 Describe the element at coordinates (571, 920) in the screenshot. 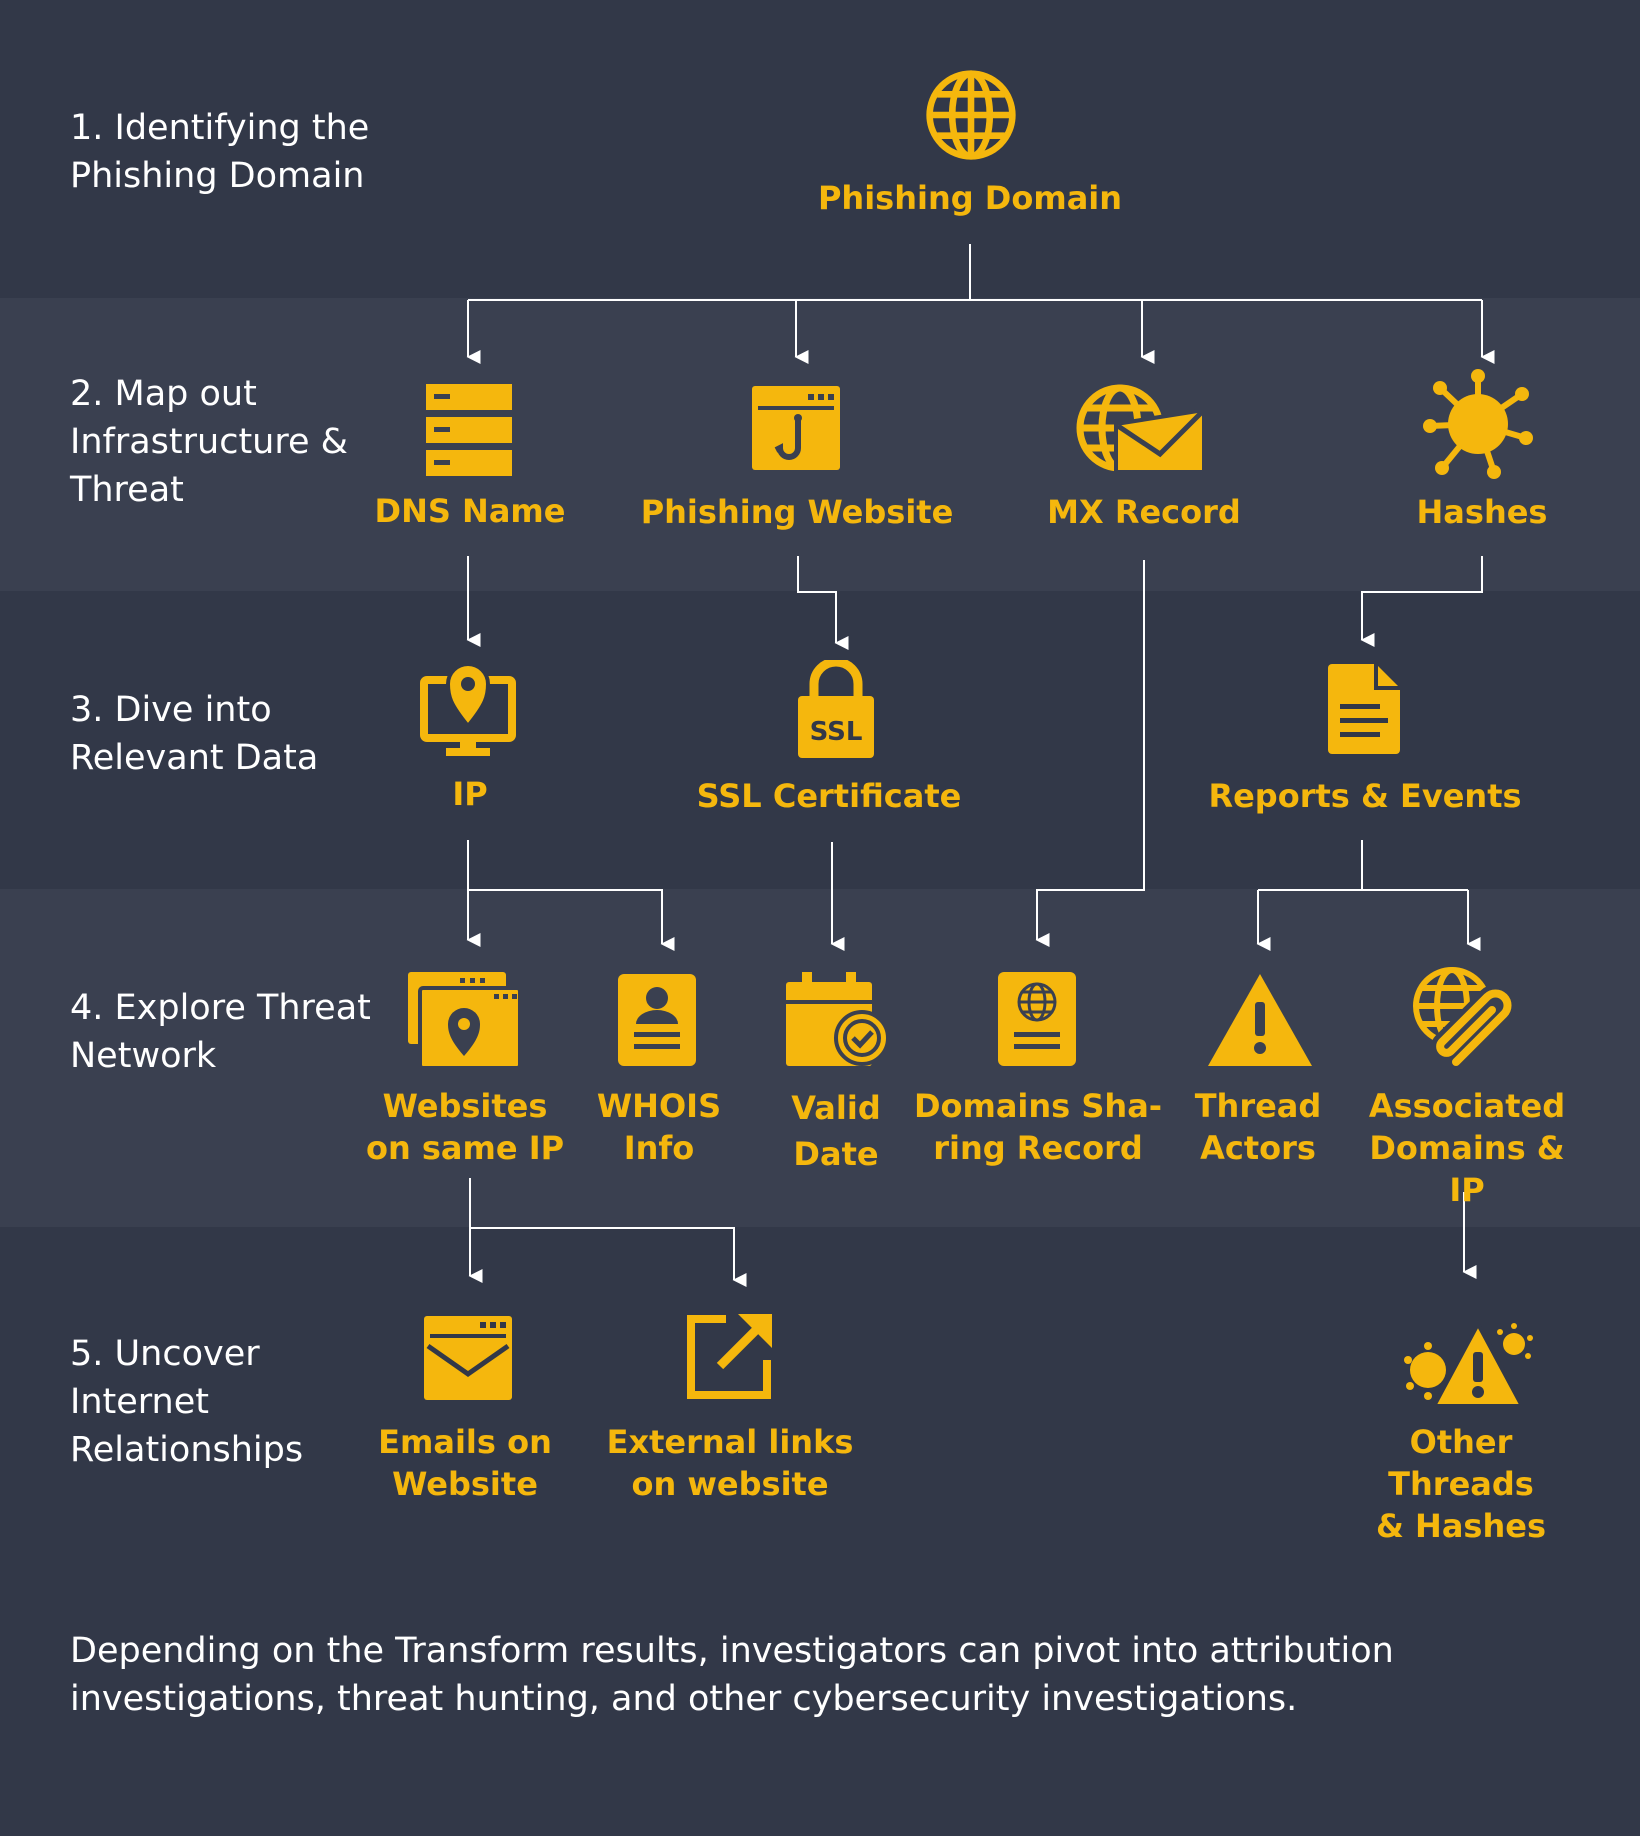

I see `edge-ip-whois` at that location.